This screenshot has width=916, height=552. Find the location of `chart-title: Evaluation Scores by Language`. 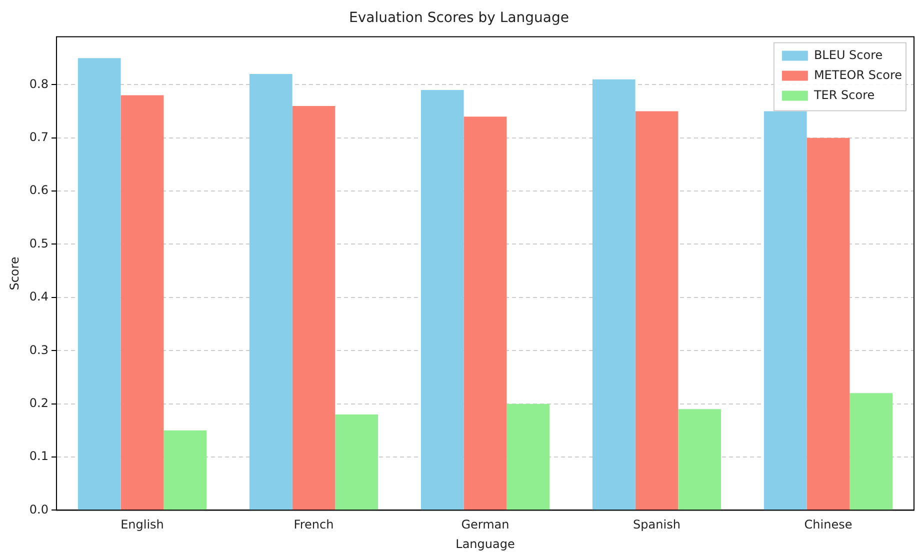

chart-title: Evaluation Scores by Language is located at coordinates (459, 18).